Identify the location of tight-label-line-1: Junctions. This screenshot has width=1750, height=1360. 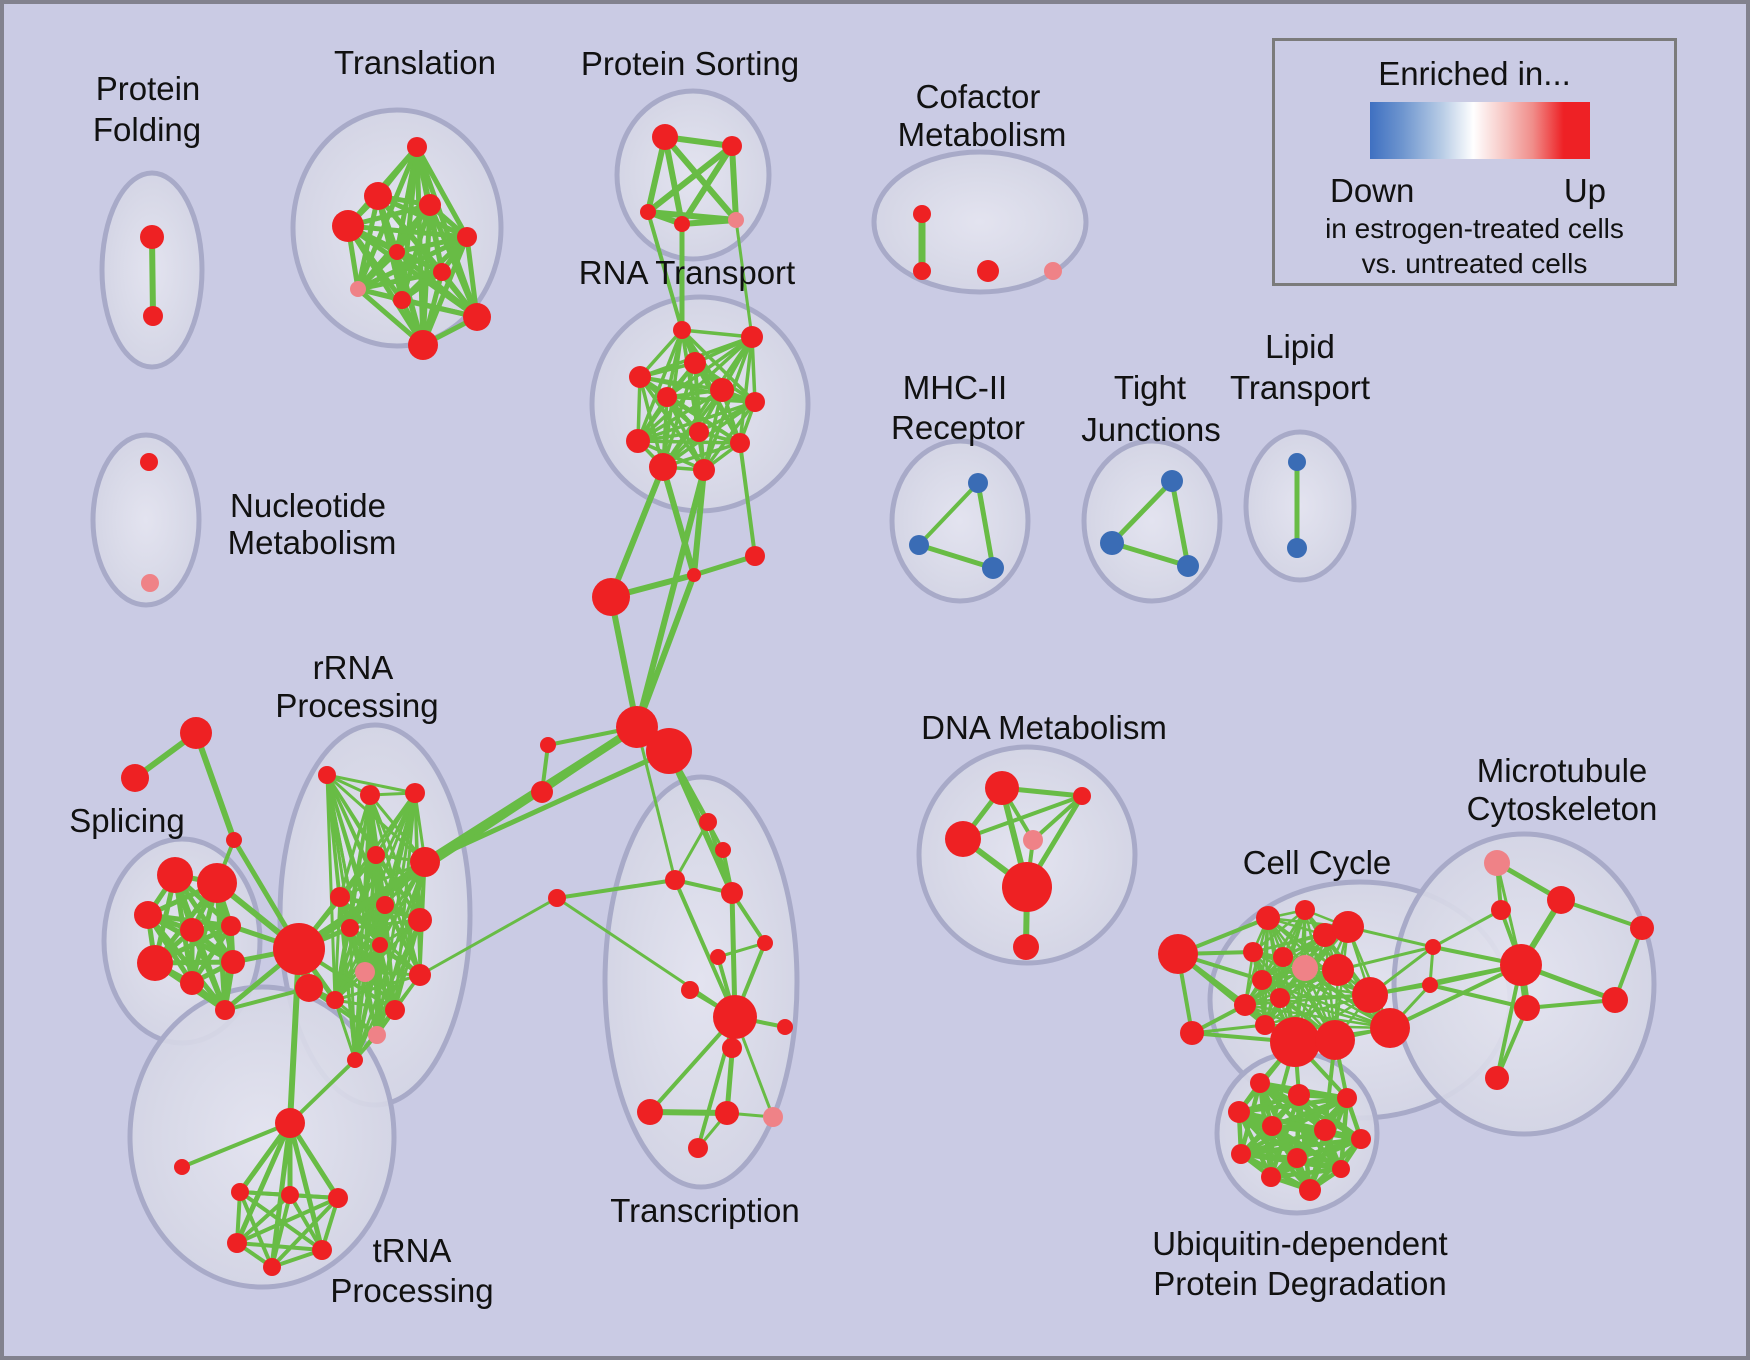
(1150, 429).